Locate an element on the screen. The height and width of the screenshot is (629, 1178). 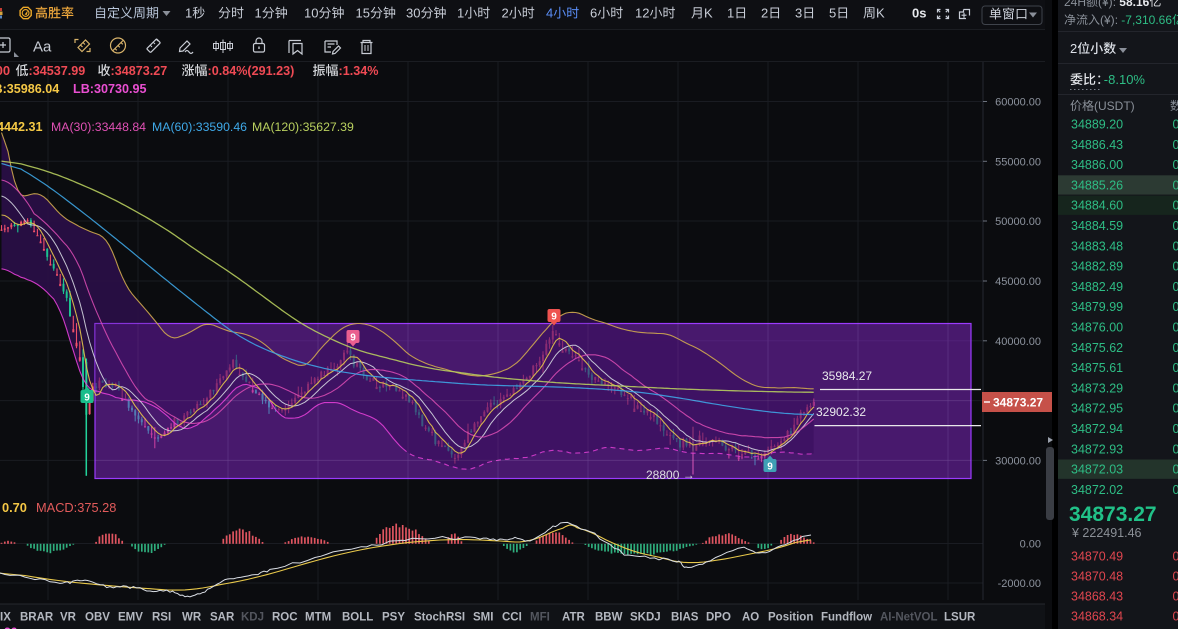
svg-text: 34884.60 is located at coordinates (1097, 206).